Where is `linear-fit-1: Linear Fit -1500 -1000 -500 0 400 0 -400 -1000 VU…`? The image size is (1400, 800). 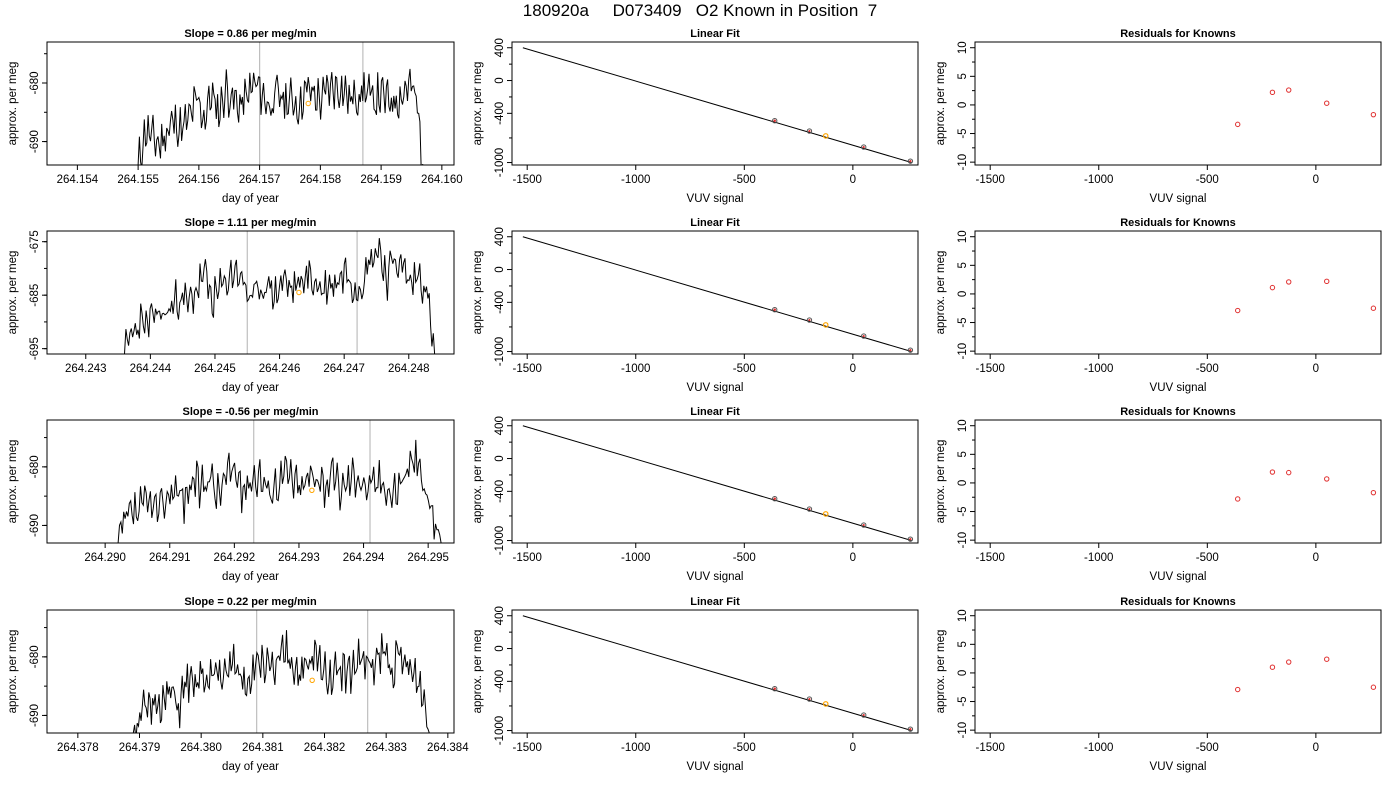
linear-fit-1: Linear Fit -1500 -1000 -500 0 400 0 -400 -1000 VU… is located at coordinates (695, 116).